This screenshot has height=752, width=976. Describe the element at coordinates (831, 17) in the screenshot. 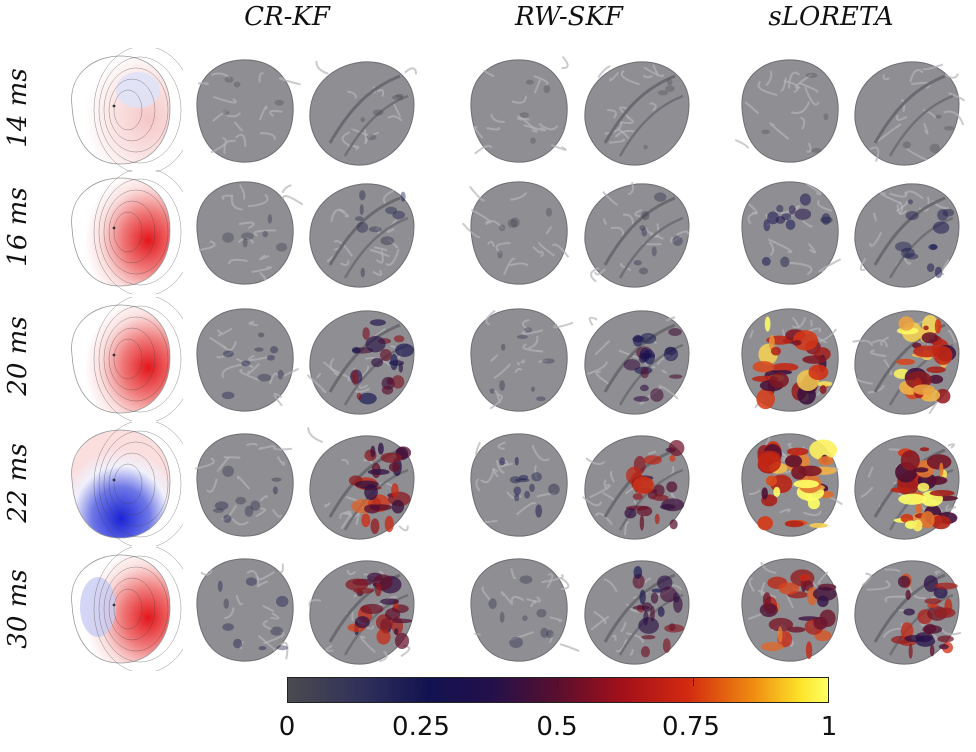

I see `column-title-sloreta: sLORETA` at that location.